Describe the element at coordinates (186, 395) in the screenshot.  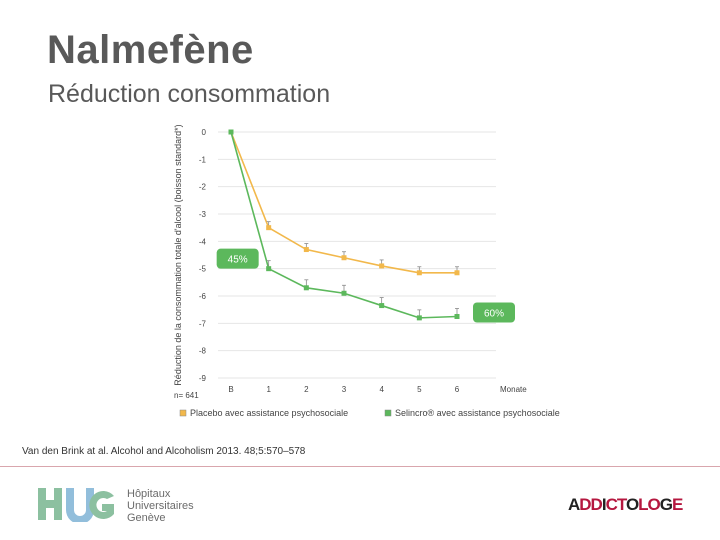
I see `sample-size-note: n= 641` at that location.